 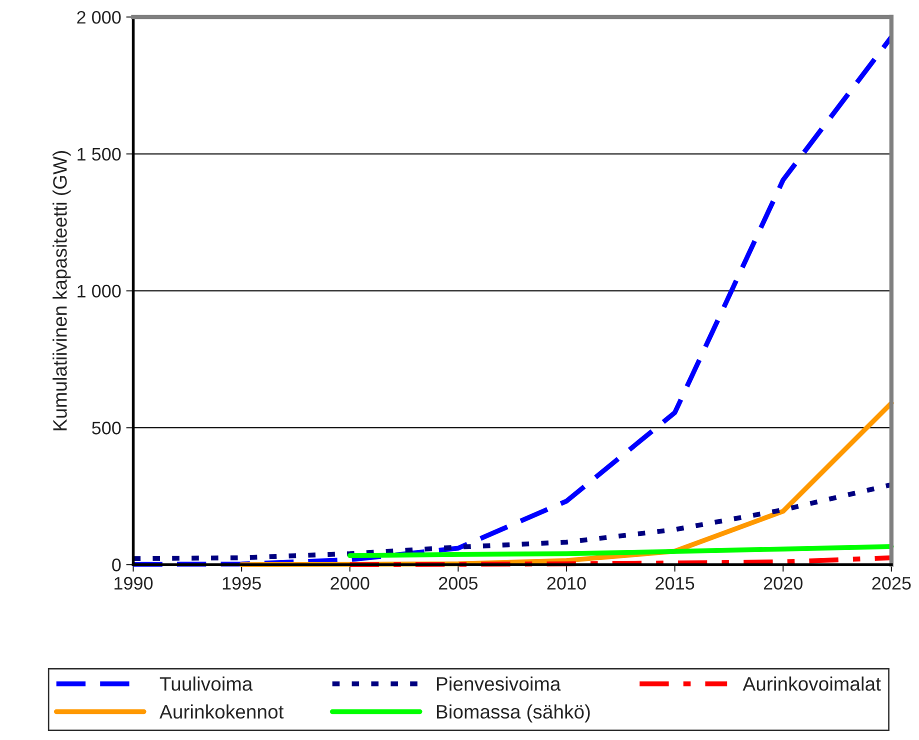 What do you see at coordinates (99, 154) in the screenshot?
I see `y-tick-label: 1 500` at bounding box center [99, 154].